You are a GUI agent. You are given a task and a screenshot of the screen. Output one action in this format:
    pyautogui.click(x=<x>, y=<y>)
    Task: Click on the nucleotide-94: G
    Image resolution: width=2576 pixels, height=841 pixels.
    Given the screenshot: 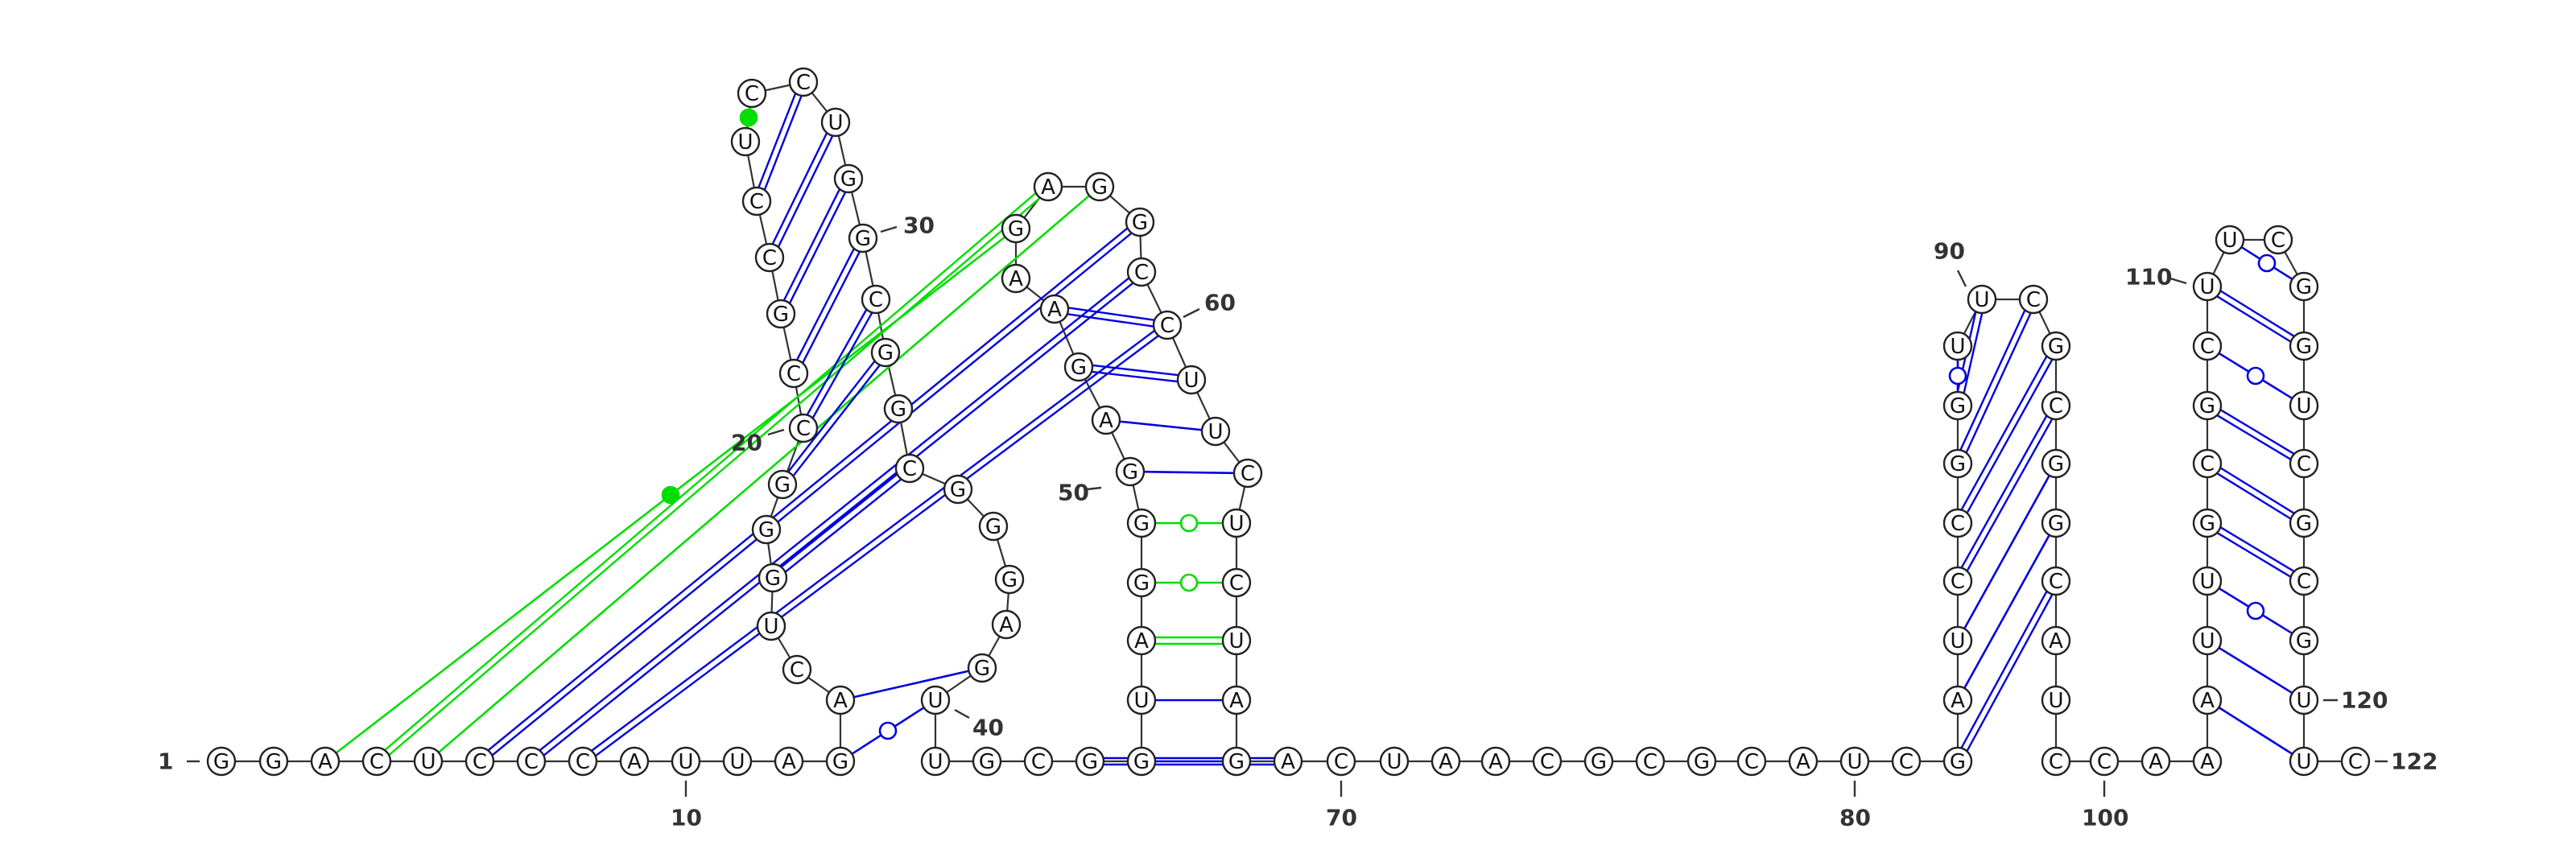 What is the action you would take?
    pyautogui.click(x=2056, y=463)
    